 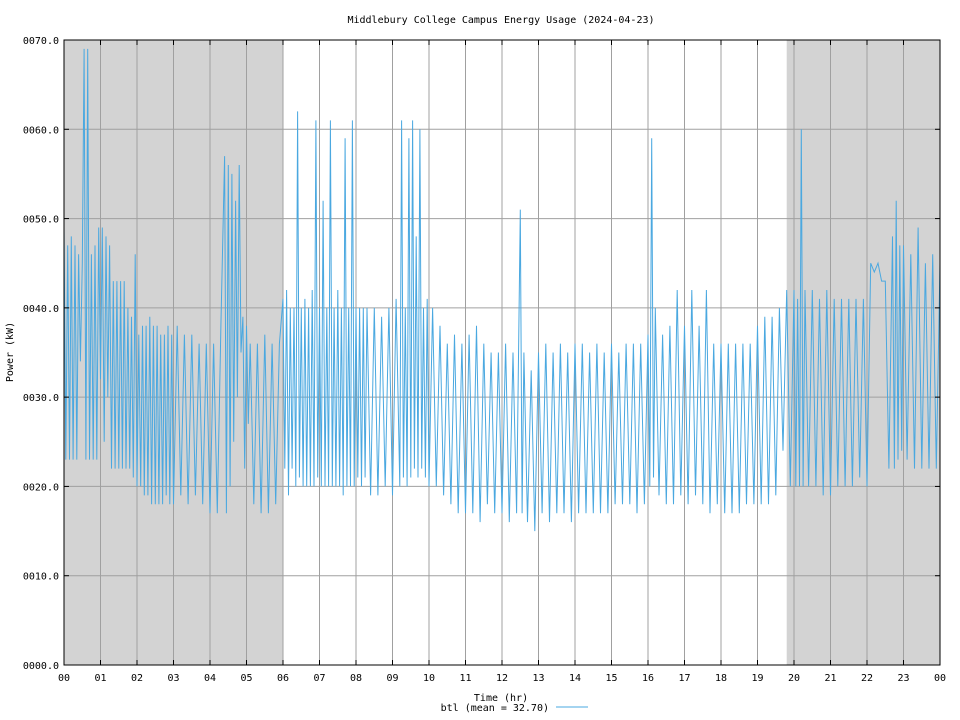 I want to click on y-tick-label: 0020.0, so click(x=41, y=487).